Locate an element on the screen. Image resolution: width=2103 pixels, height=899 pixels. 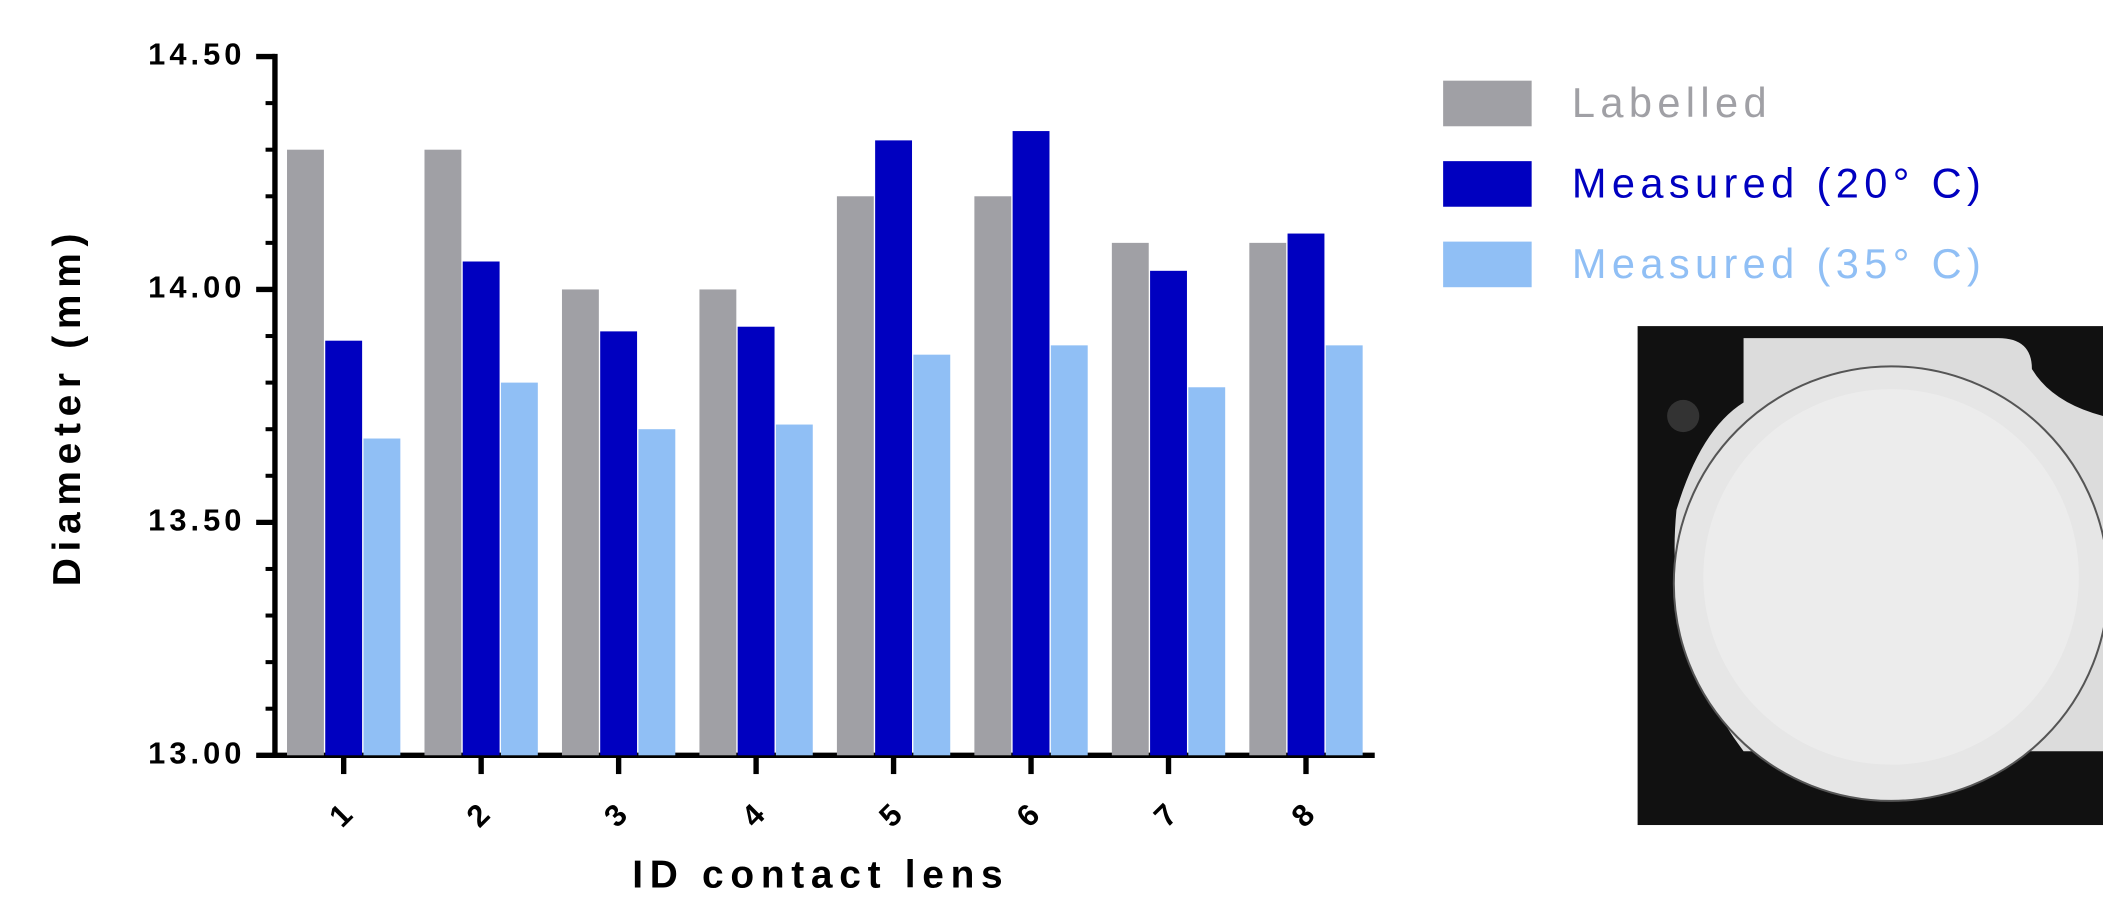
x-tick-label: 6 is located at coordinates (1030, 814).